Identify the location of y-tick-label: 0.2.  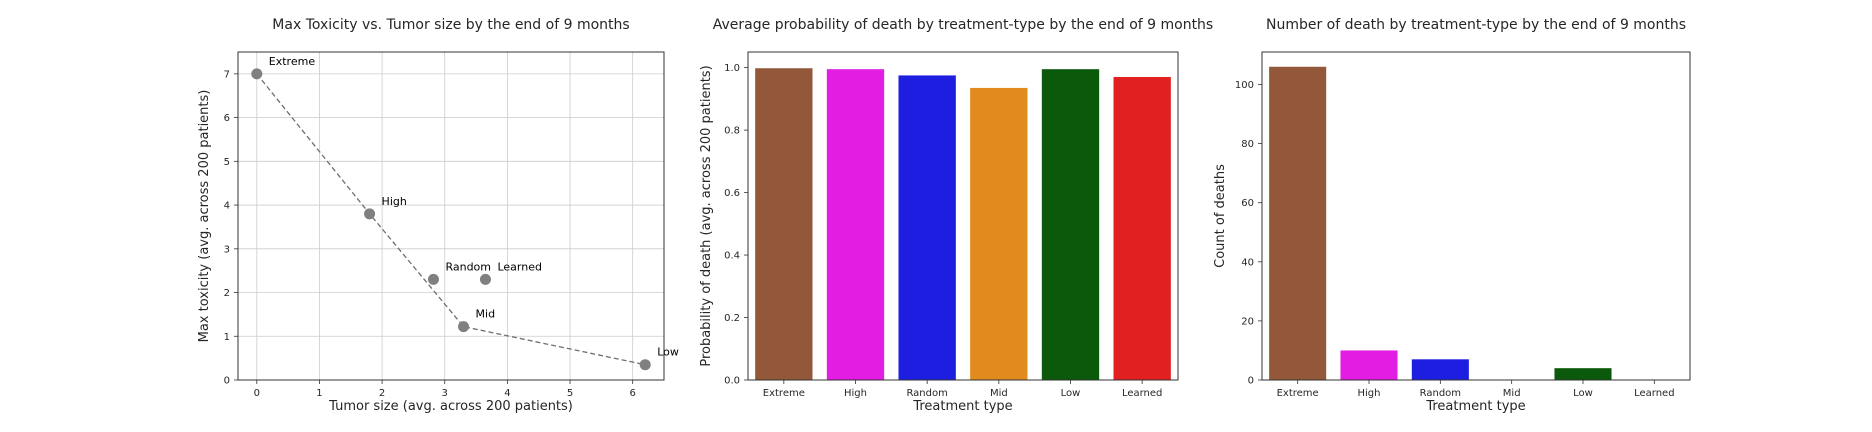
(732, 318).